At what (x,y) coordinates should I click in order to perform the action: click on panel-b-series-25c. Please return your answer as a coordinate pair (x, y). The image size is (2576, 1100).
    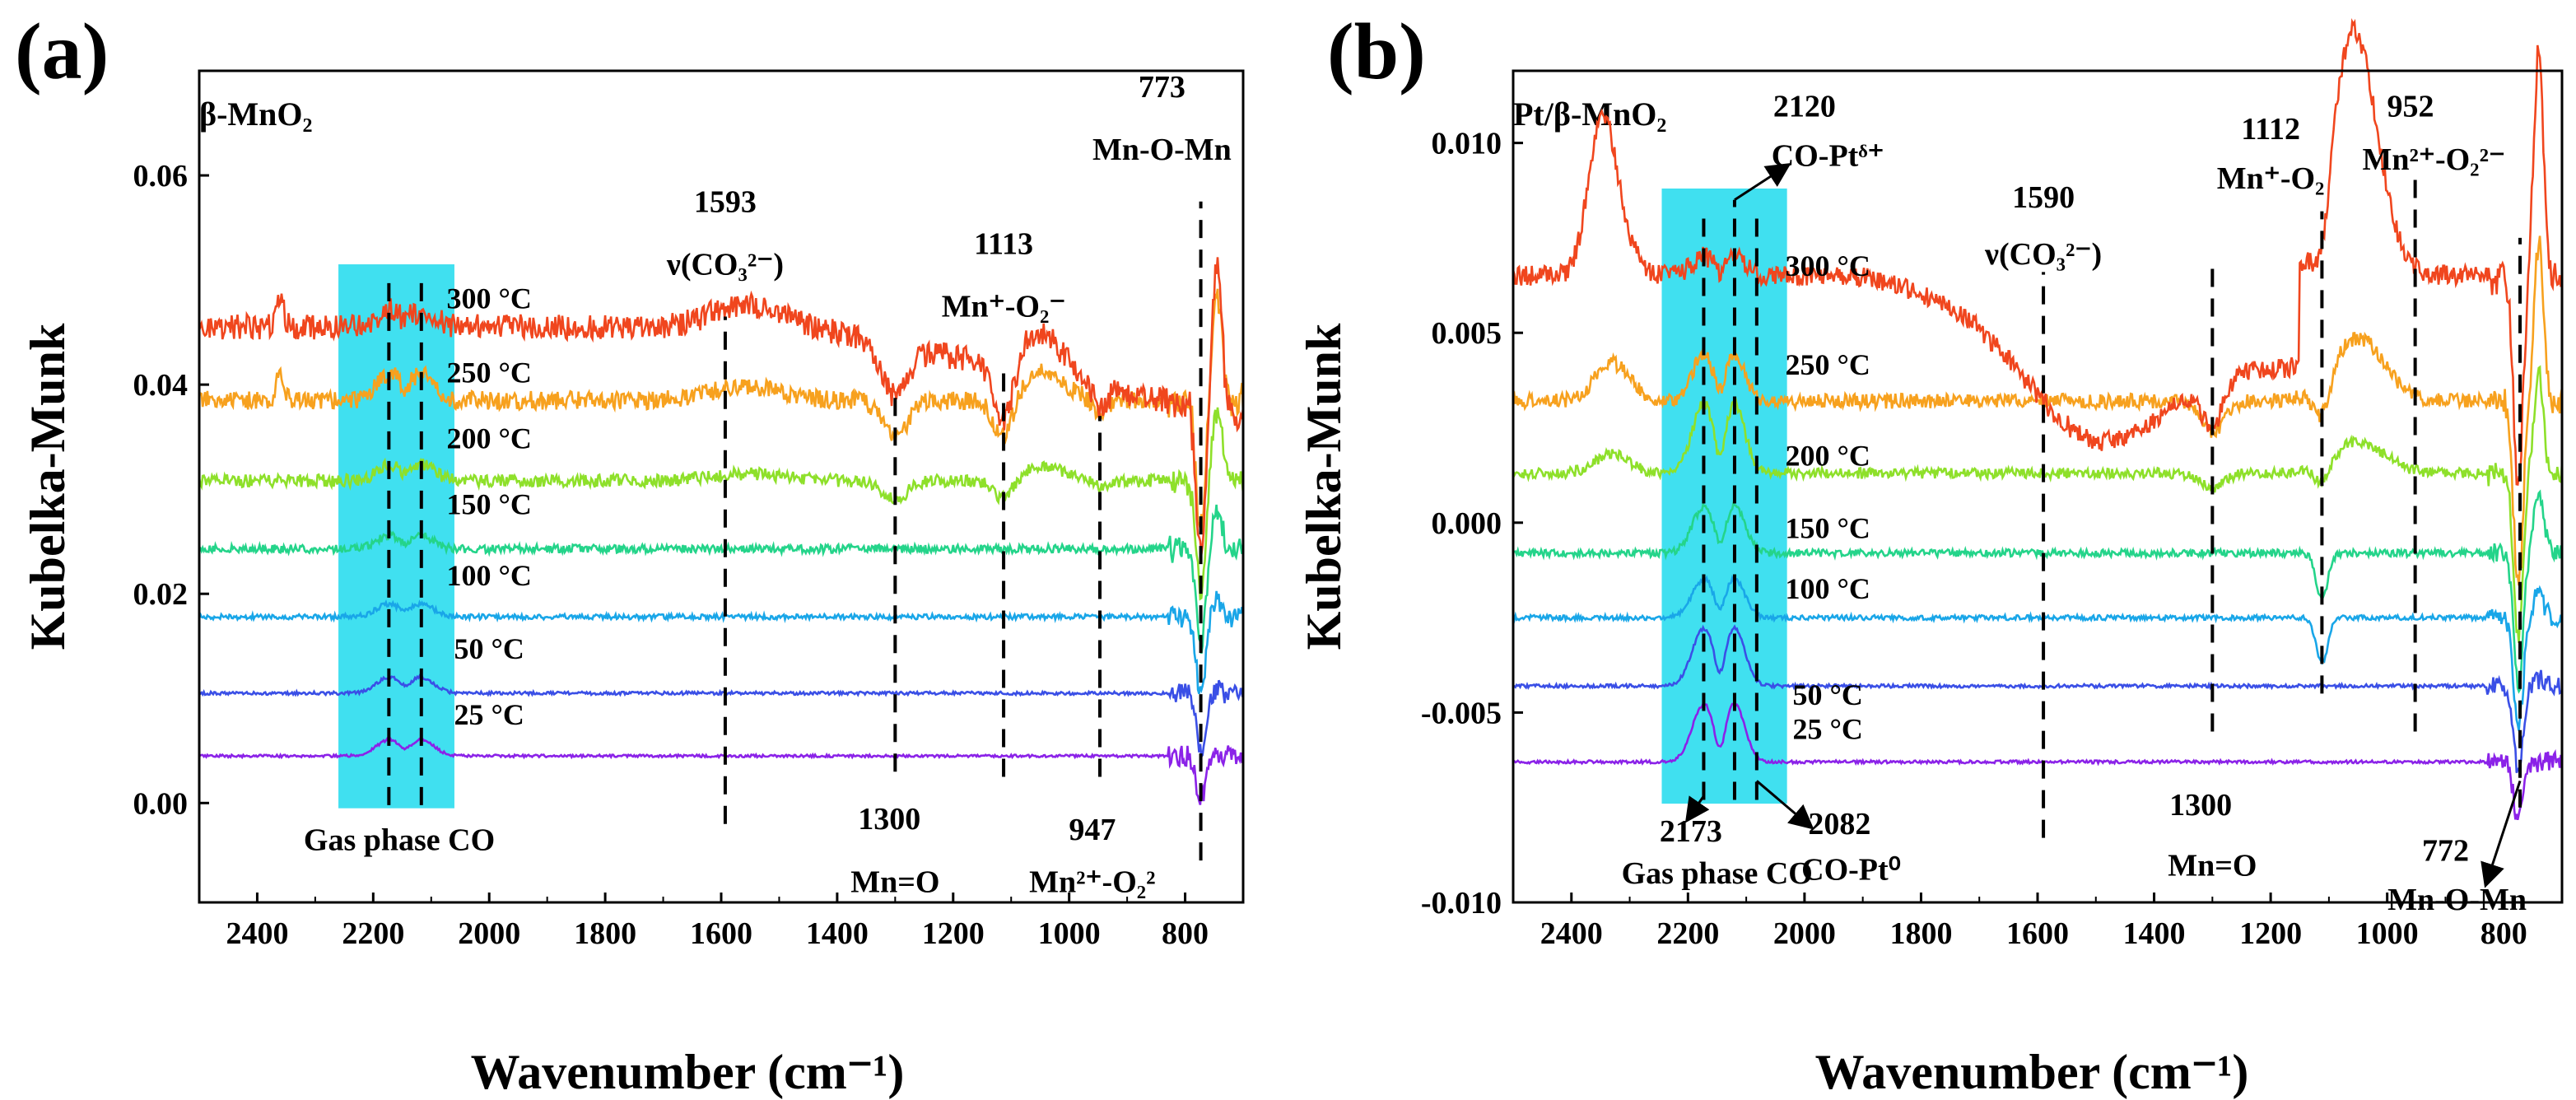
    Looking at the image, I should click on (2038, 760).